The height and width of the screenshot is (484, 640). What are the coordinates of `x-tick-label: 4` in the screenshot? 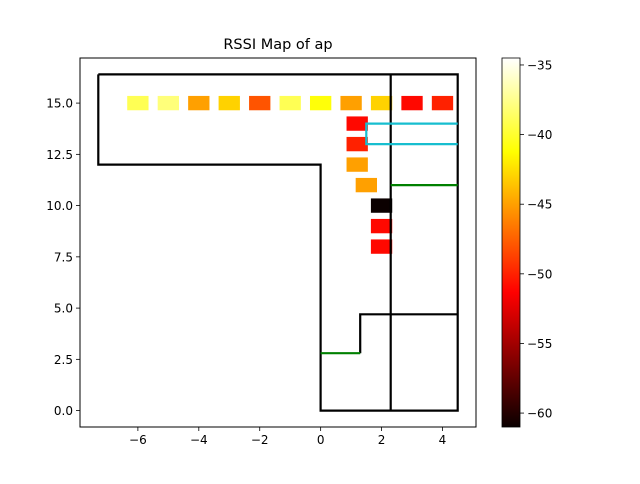 It's located at (443, 440).